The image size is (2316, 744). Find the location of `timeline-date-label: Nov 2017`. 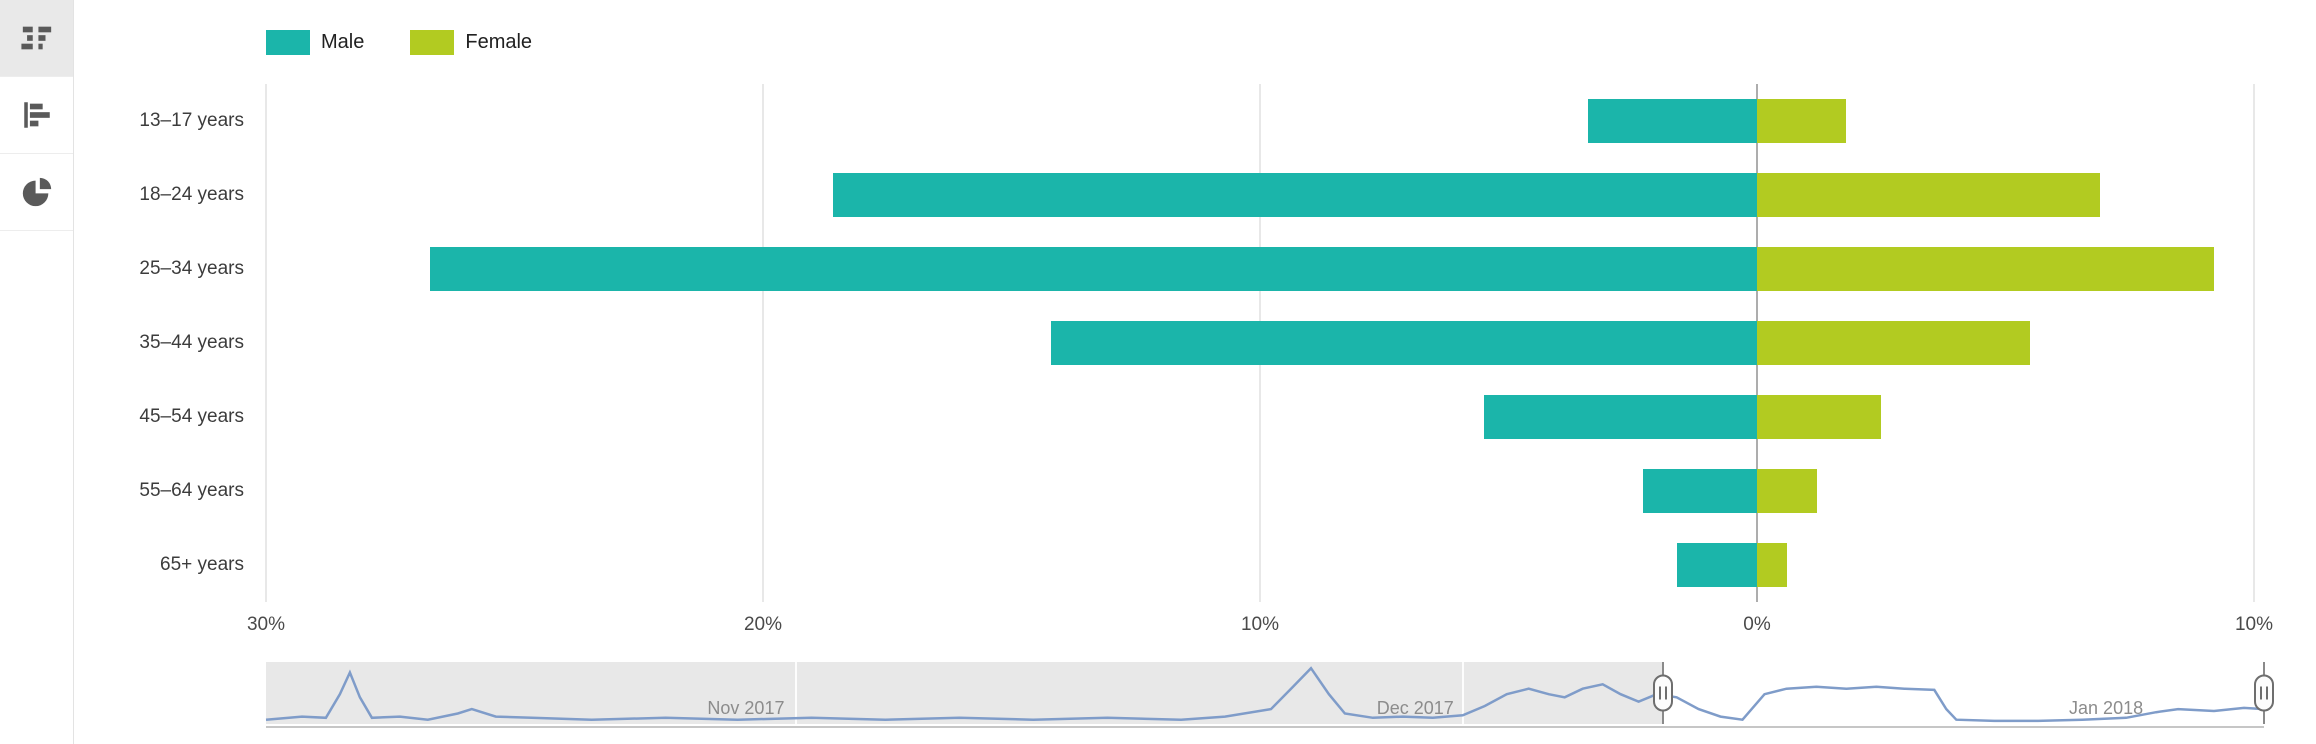

timeline-date-label: Nov 2017 is located at coordinates (746, 708).